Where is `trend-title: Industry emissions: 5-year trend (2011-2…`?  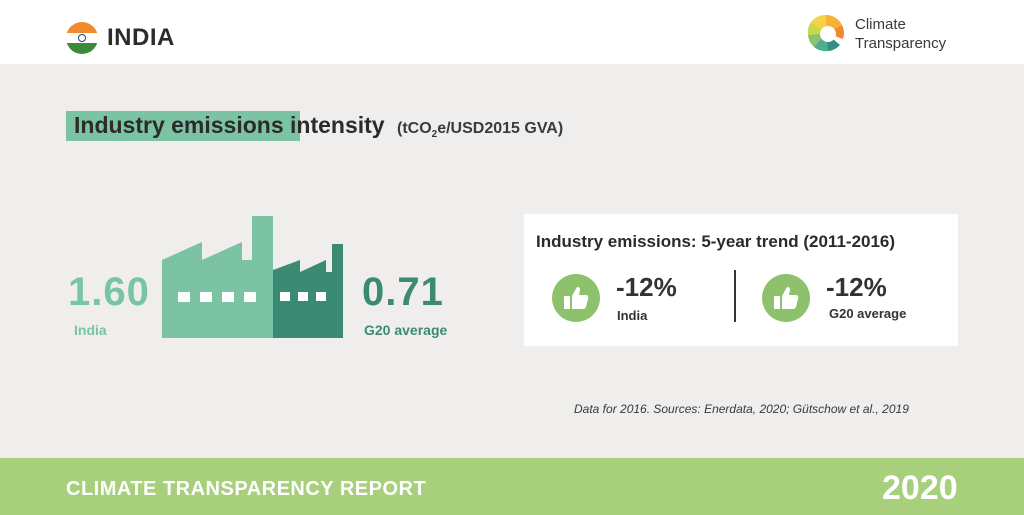 trend-title: Industry emissions: 5-year trend (2011-2… is located at coordinates (716, 241).